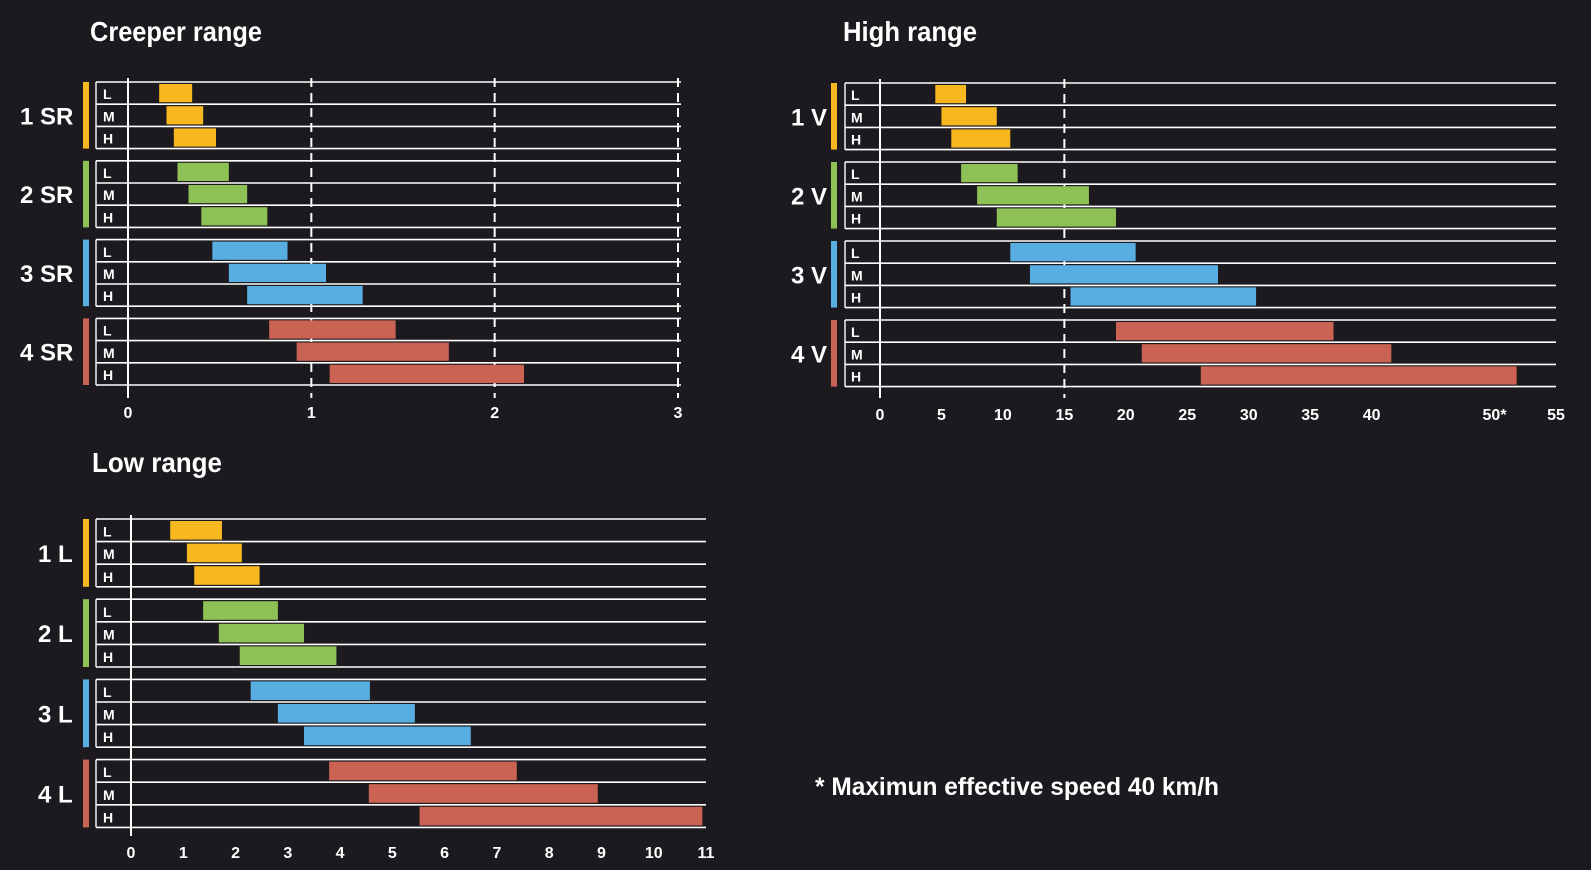  Describe the element at coordinates (1495, 415) in the screenshot. I see `x-tick-label: 50*` at that location.